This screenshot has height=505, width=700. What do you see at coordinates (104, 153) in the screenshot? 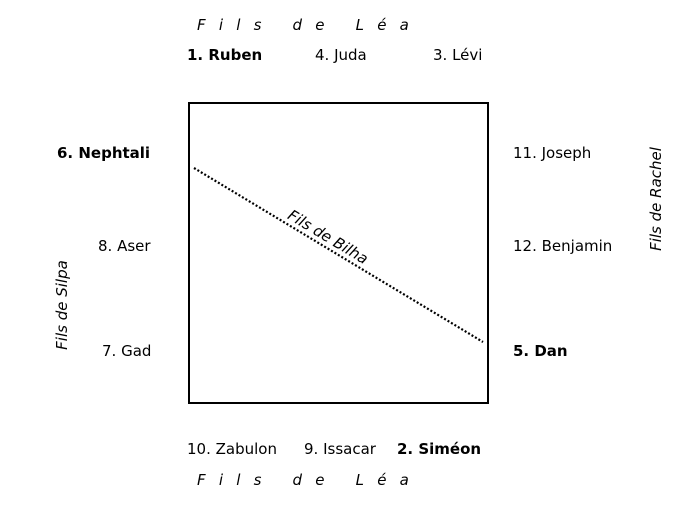
I see `son-nephtali: 6. Nephtali` at bounding box center [104, 153].